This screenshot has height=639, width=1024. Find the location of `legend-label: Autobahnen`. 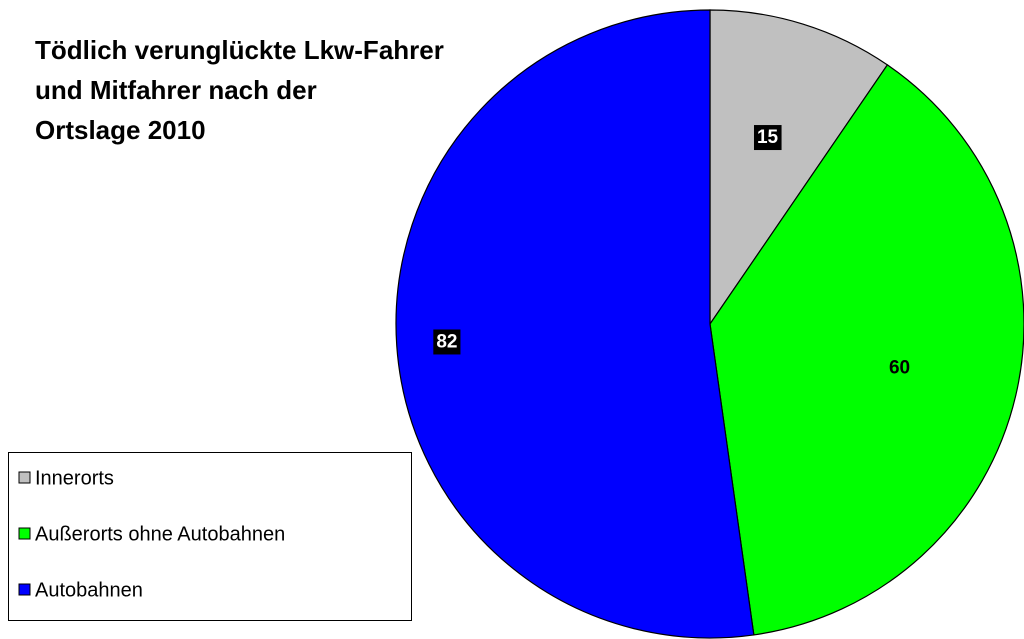

legend-label: Autobahnen is located at coordinates (89, 590).